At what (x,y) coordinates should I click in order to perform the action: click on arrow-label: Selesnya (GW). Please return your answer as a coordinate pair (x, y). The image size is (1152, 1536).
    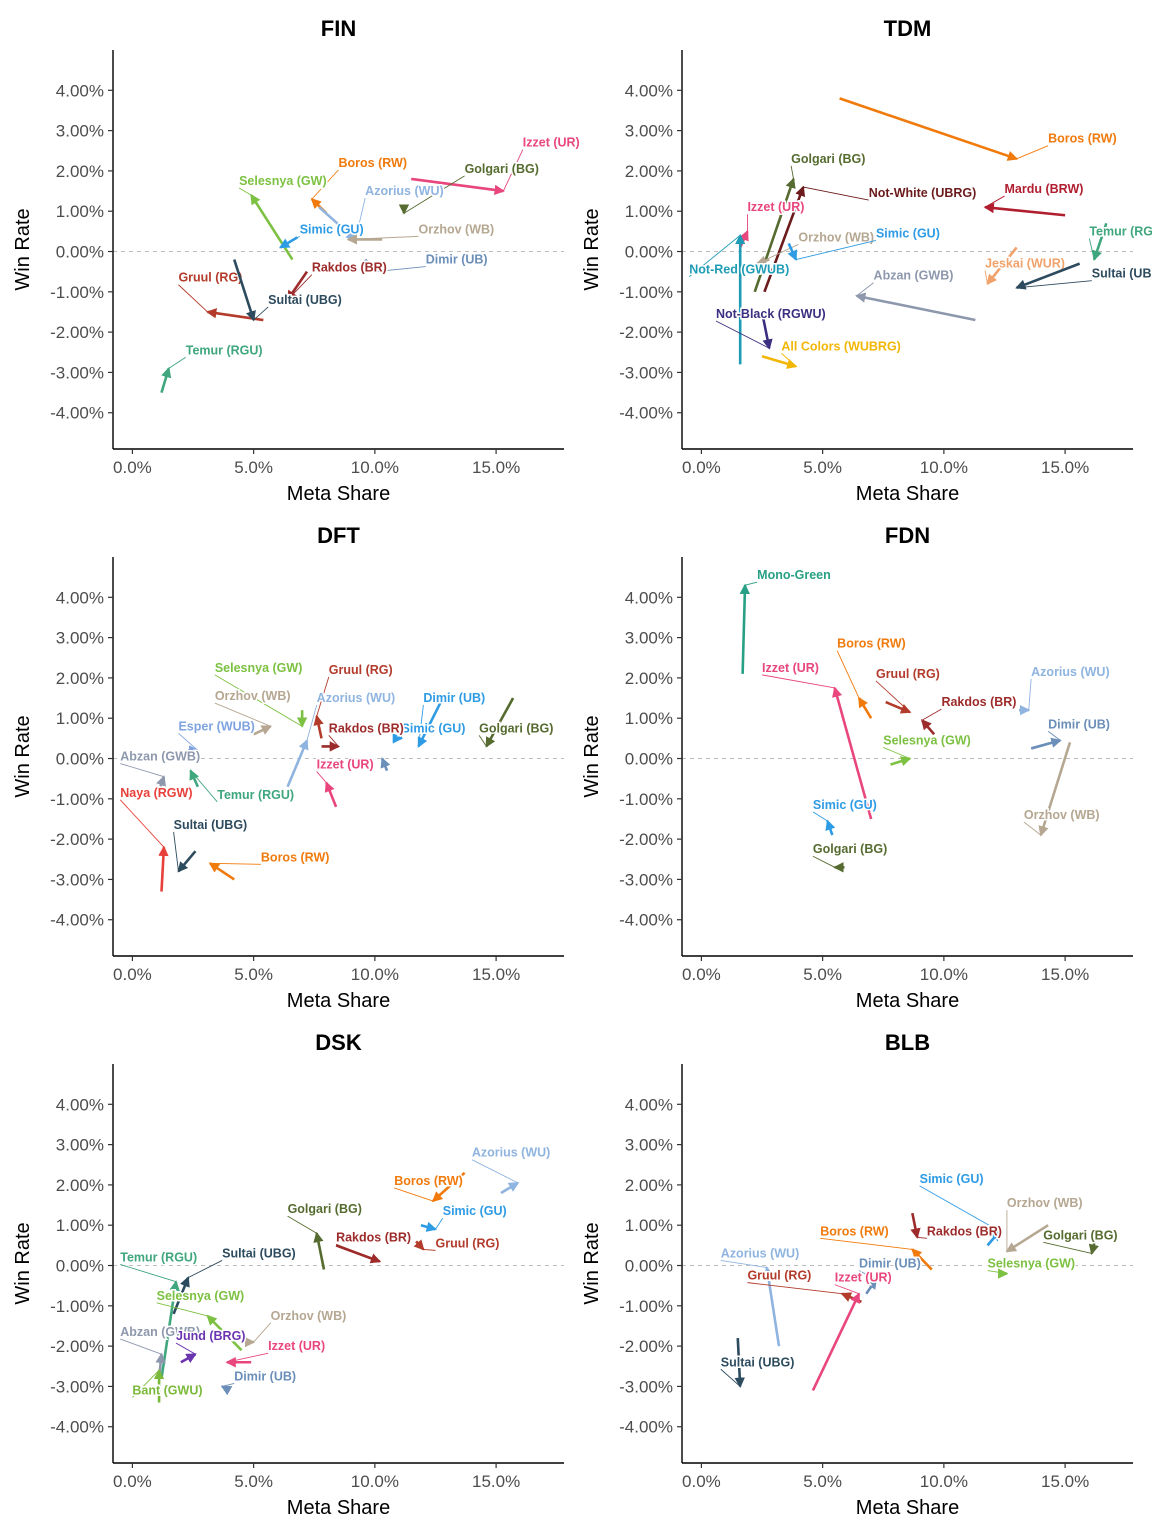
    Looking at the image, I should click on (1032, 1264).